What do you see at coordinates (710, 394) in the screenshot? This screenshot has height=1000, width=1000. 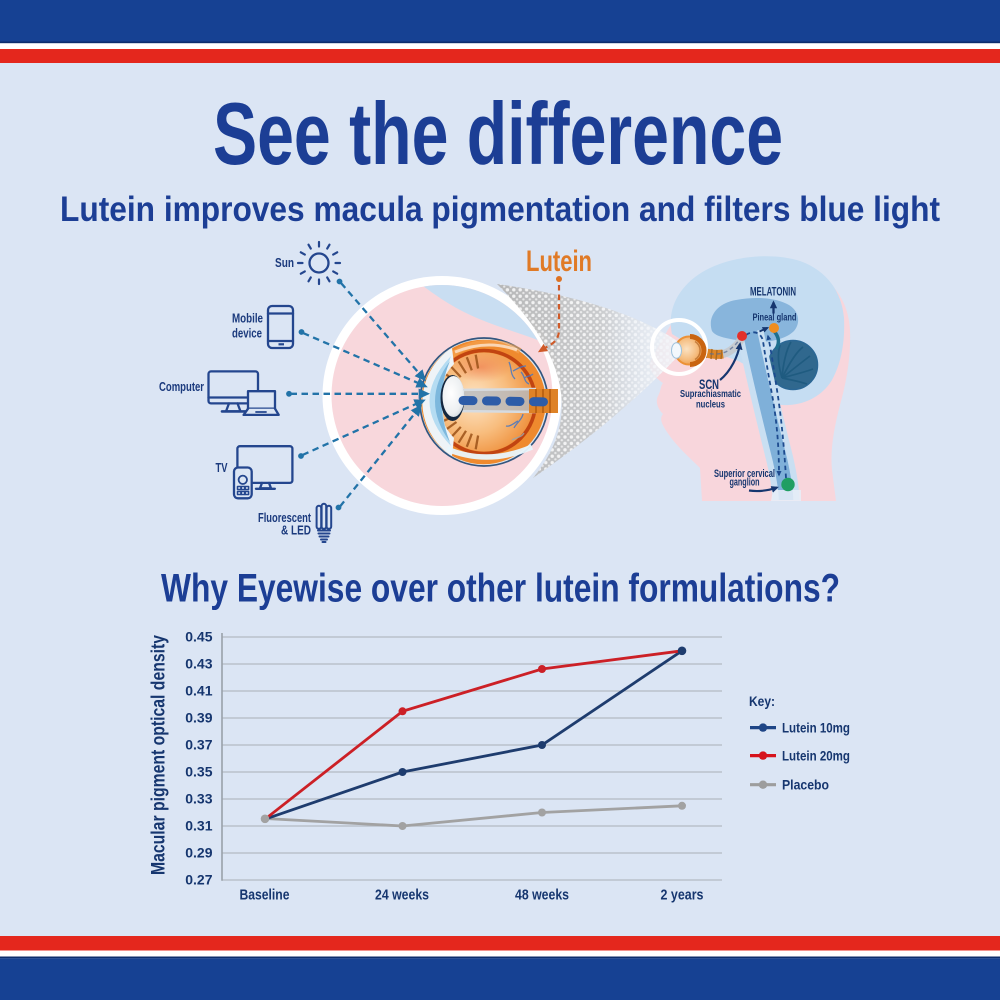 I see `svg-text: Suprachiasmatic` at bounding box center [710, 394].